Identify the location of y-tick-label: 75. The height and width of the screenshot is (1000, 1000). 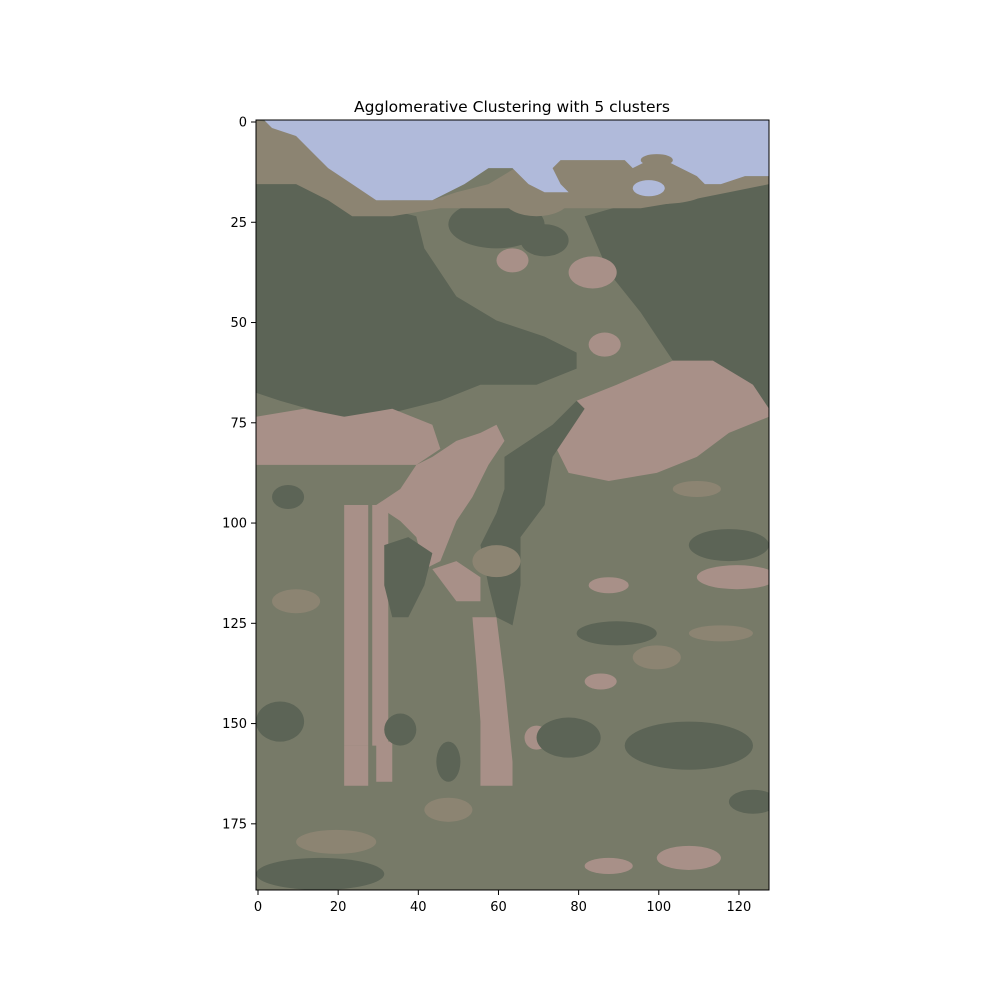
(238, 423).